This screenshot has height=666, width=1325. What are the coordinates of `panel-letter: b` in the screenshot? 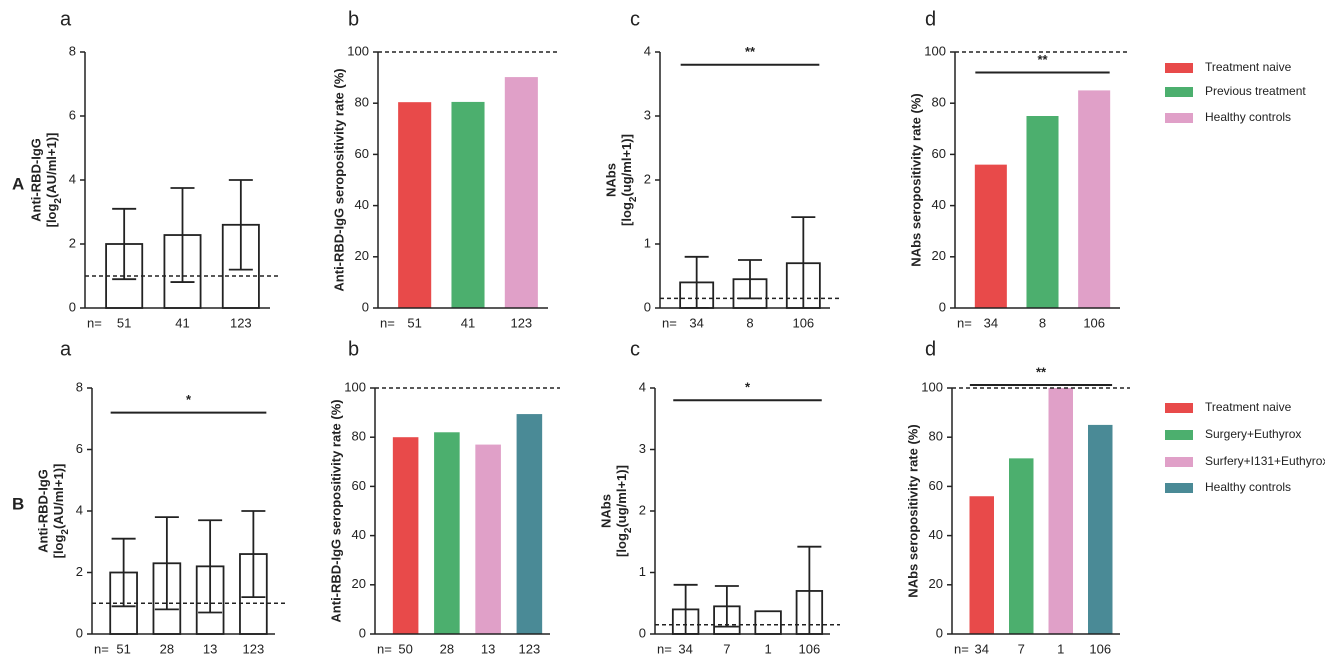 It's located at (353, 19).